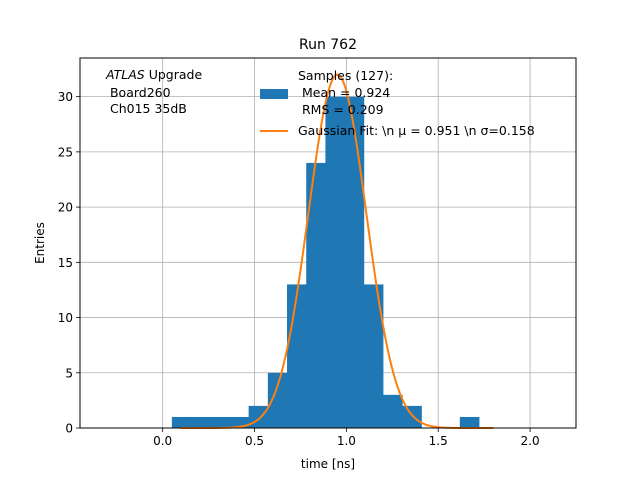  I want to click on x-tick-label: 1.0, so click(346, 441).